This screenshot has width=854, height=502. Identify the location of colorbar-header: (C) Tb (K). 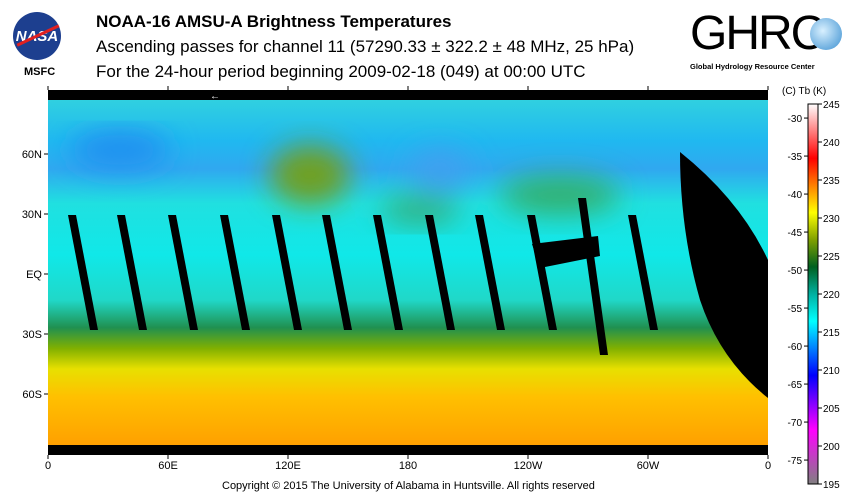
(804, 91).